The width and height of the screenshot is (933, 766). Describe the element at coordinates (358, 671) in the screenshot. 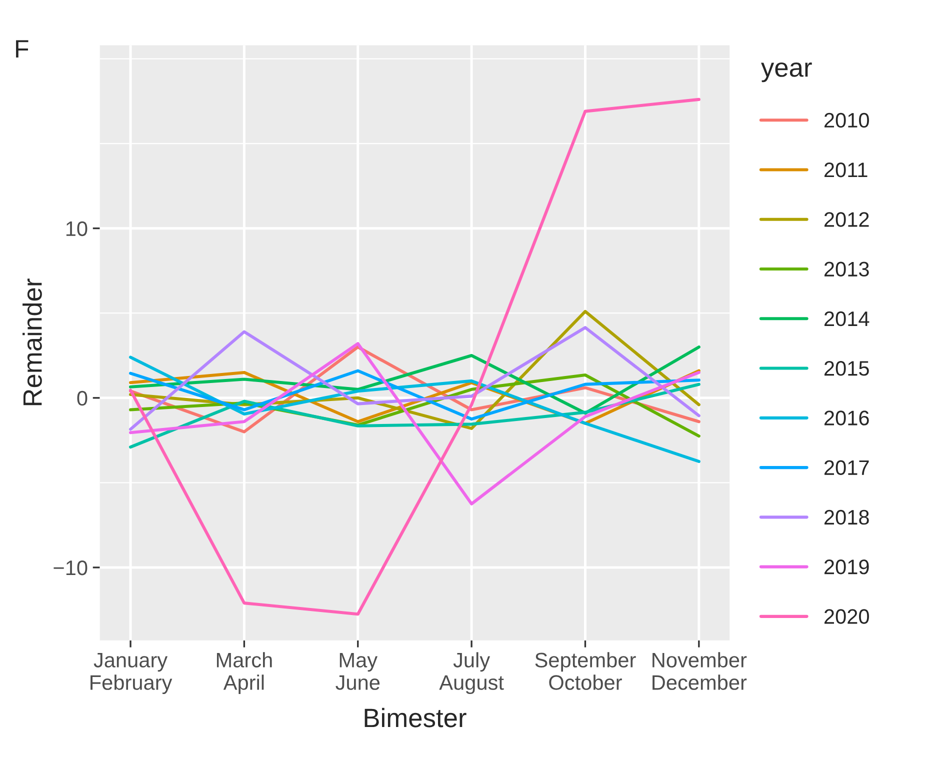

I see `x-tick-label: May June` at that location.